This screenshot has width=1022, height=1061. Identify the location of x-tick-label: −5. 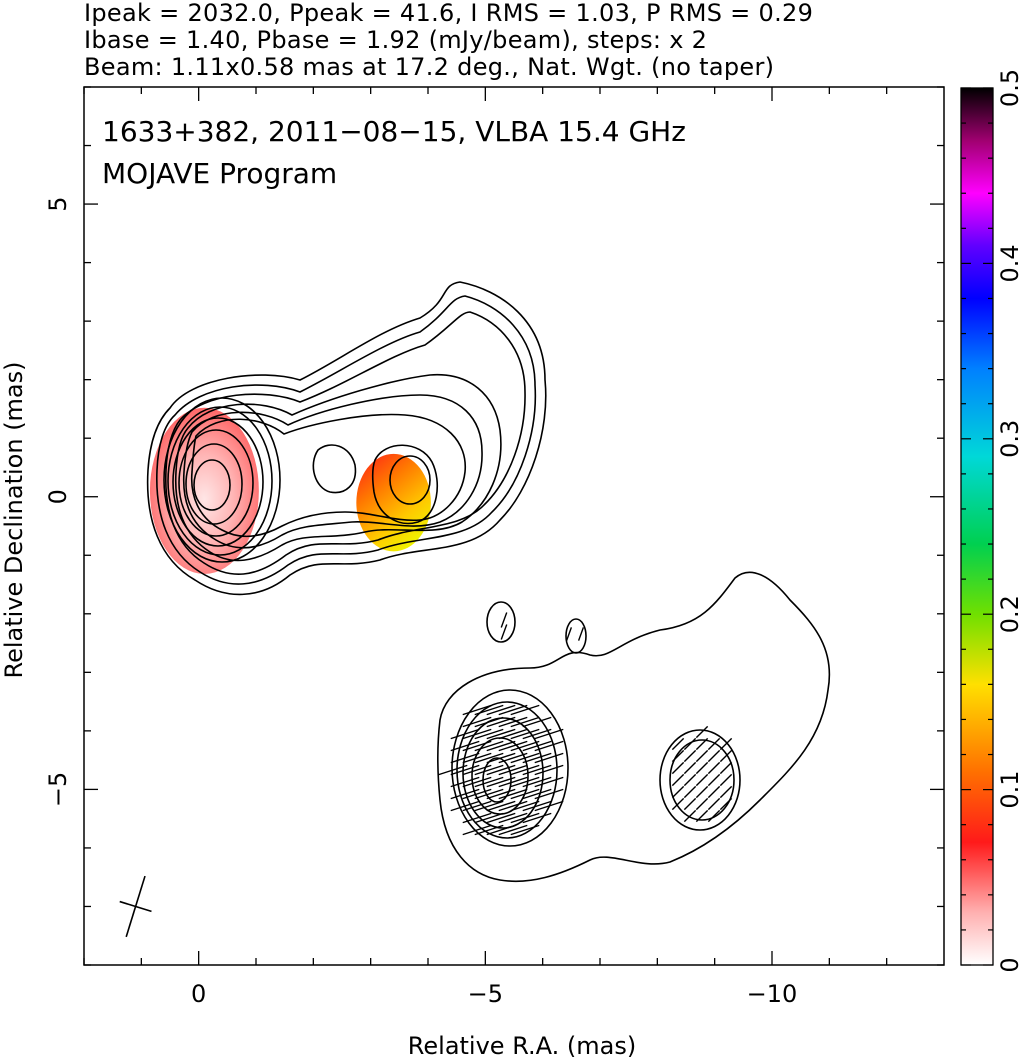
(485, 994).